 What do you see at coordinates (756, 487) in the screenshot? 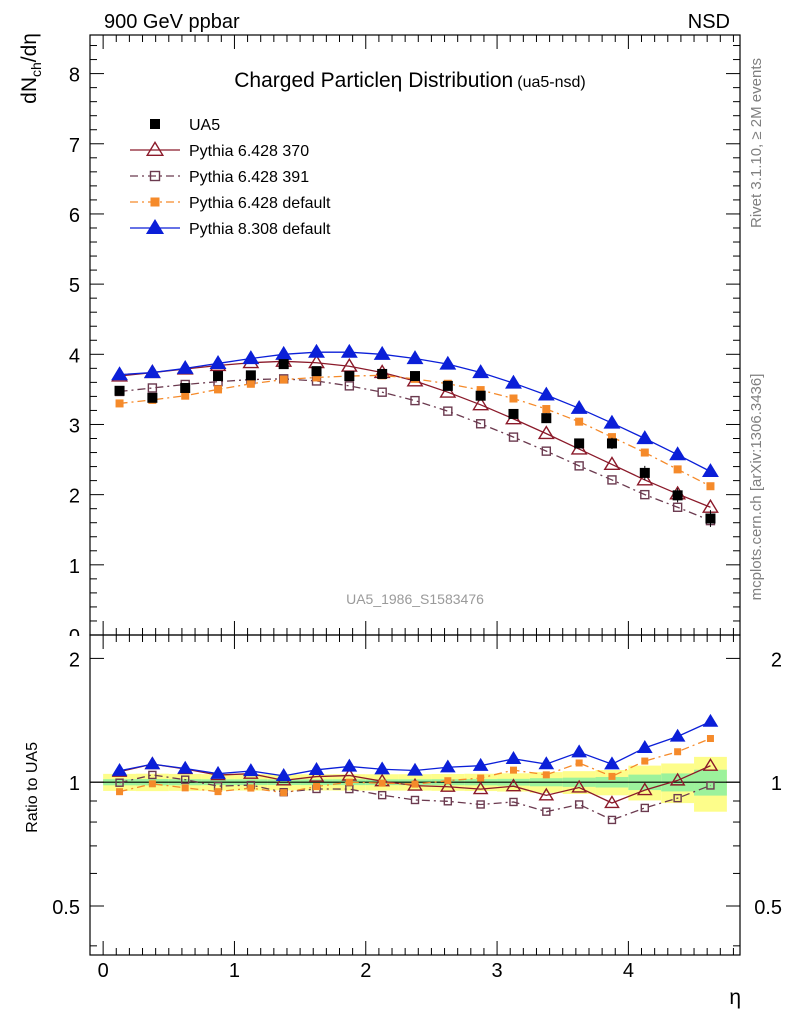
I see `mcplots-label: mcplots.cern.ch [arXiv:1306.3436]` at bounding box center [756, 487].